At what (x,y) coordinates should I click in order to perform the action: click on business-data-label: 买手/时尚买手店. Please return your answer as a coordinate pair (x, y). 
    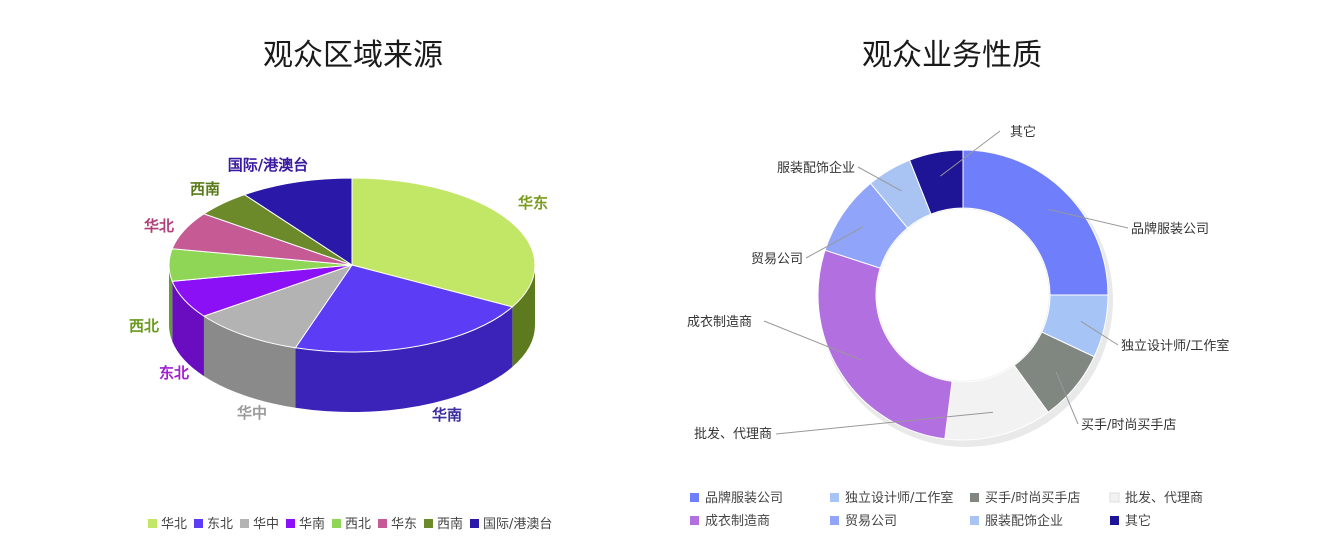
    Looking at the image, I should click on (1128, 425).